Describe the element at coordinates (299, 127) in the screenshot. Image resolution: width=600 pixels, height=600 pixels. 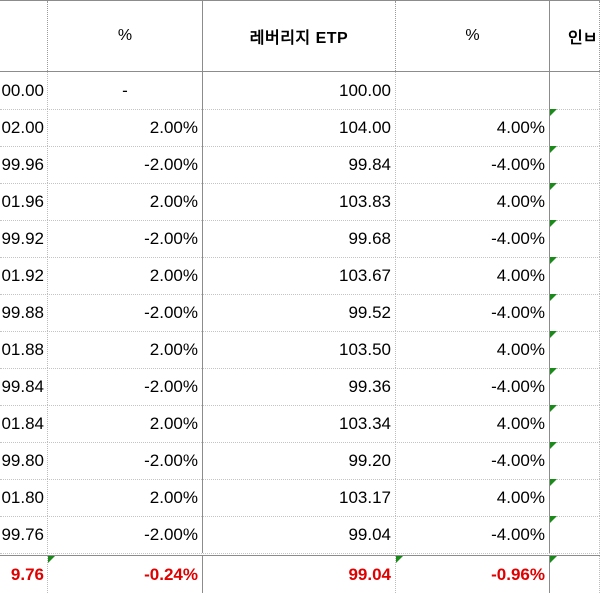
I see `table-cell-col3: 104.00` at that location.